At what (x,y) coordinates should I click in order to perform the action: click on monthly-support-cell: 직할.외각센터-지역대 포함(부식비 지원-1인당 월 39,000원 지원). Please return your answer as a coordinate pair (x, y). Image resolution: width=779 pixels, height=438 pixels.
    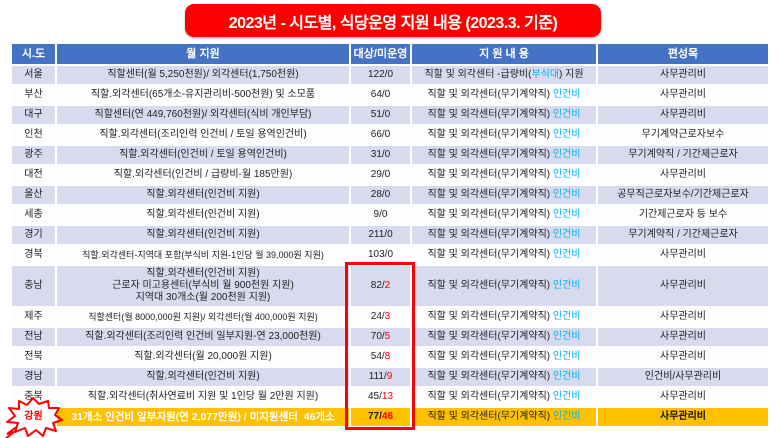
    Looking at the image, I should click on (204, 256).